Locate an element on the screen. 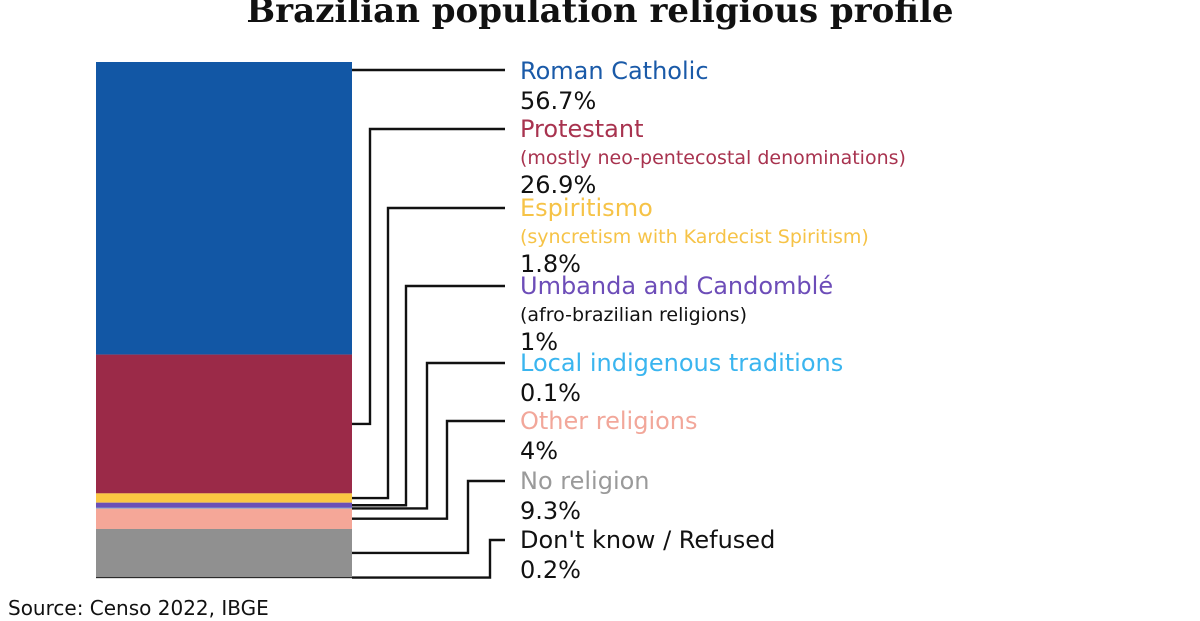 The width and height of the screenshot is (1200, 621). category-subtitle-espiritismo: (syncretism with Kardecist Spiritism) is located at coordinates (694, 237).